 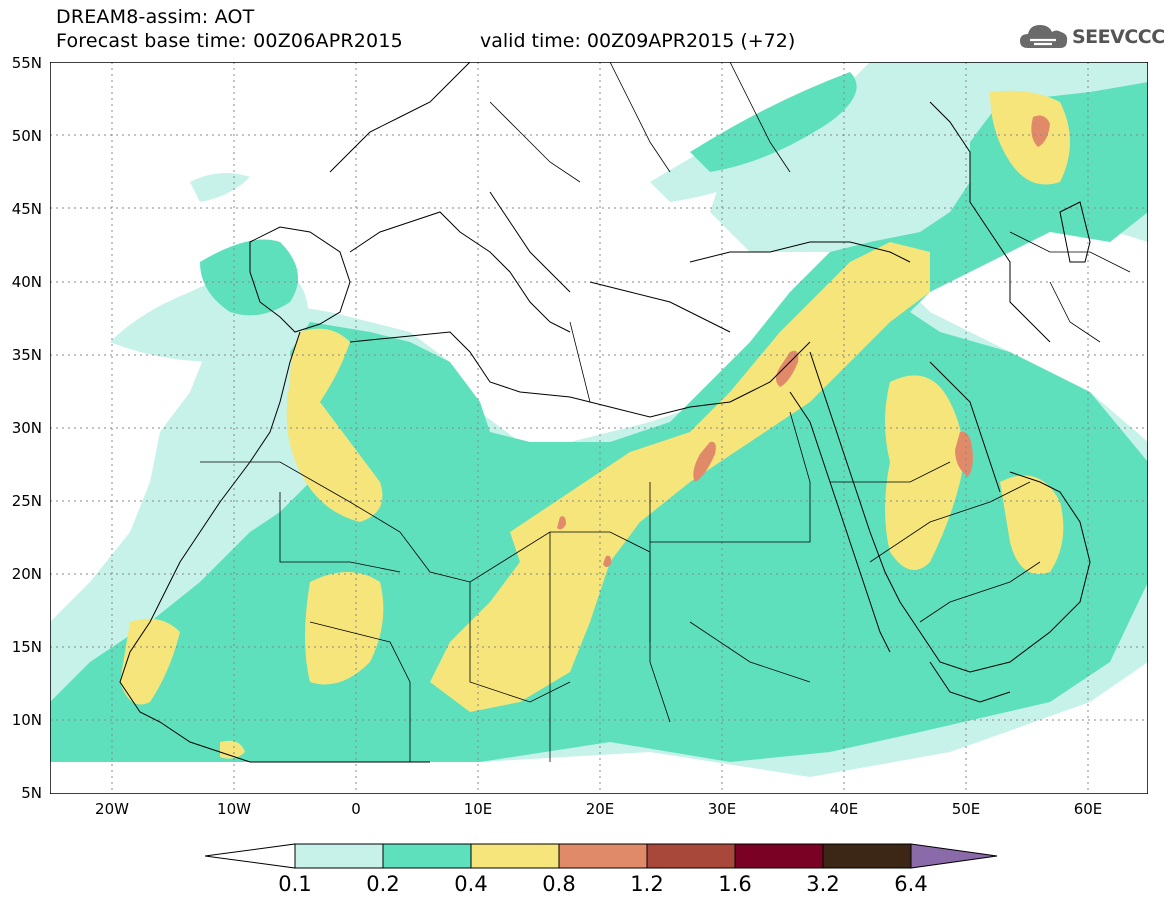 I want to click on lon-label-20w: 20W, so click(x=112, y=809).